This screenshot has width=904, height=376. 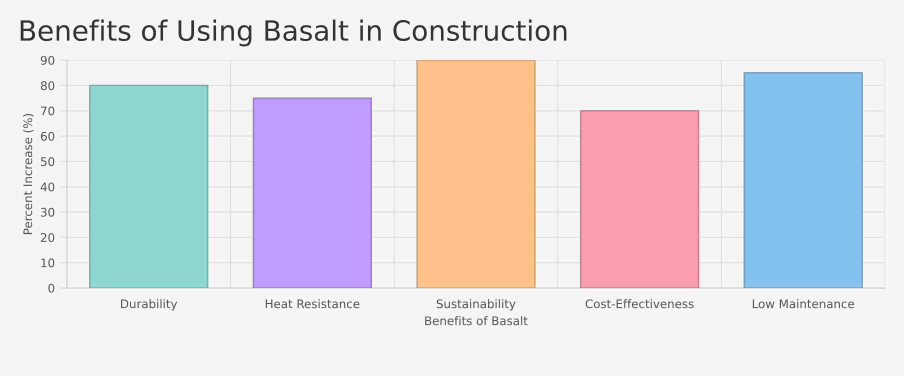 I want to click on y-tick-label: 30, so click(x=47, y=212).